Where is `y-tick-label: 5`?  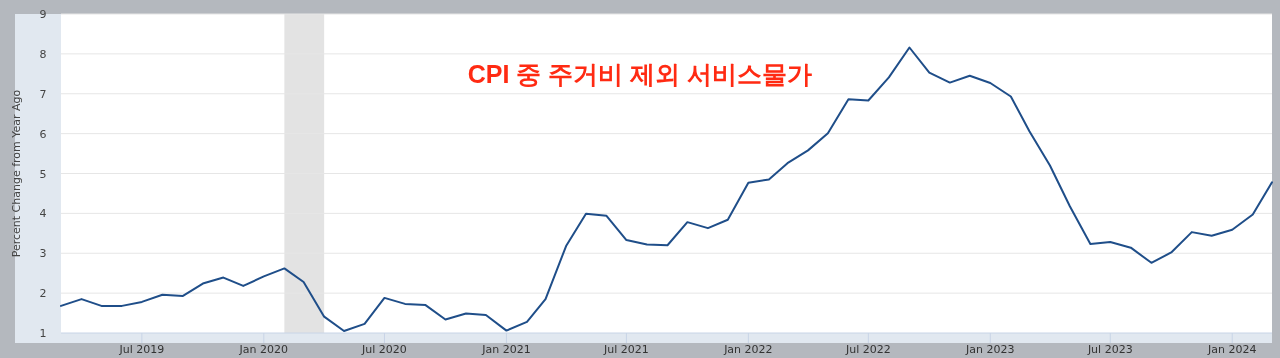 y-tick-label: 5 is located at coordinates (43, 174).